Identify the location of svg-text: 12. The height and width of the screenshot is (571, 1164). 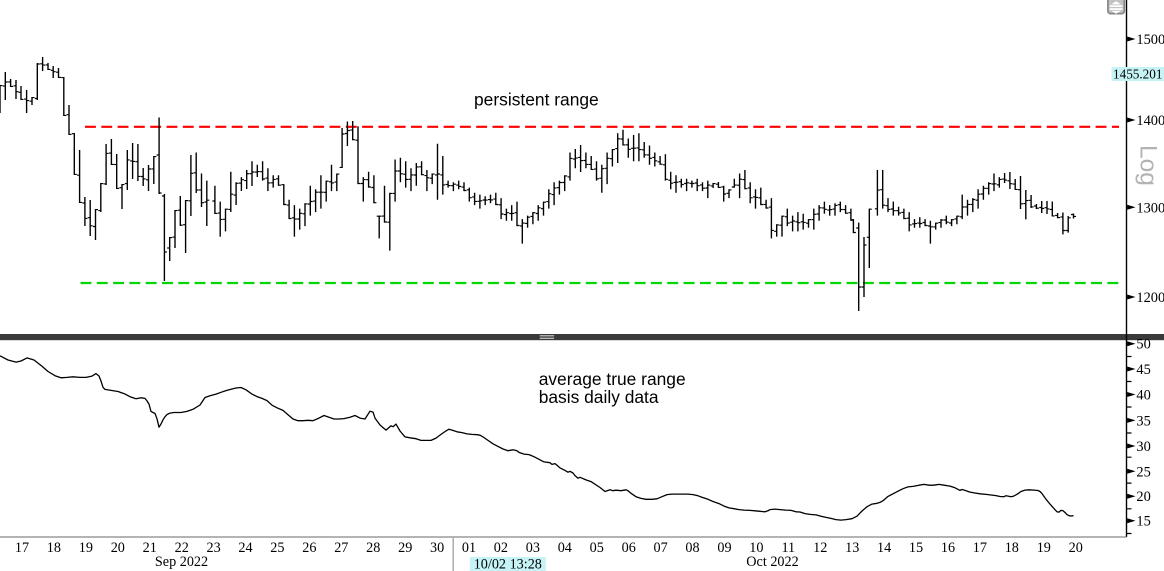
(820, 548).